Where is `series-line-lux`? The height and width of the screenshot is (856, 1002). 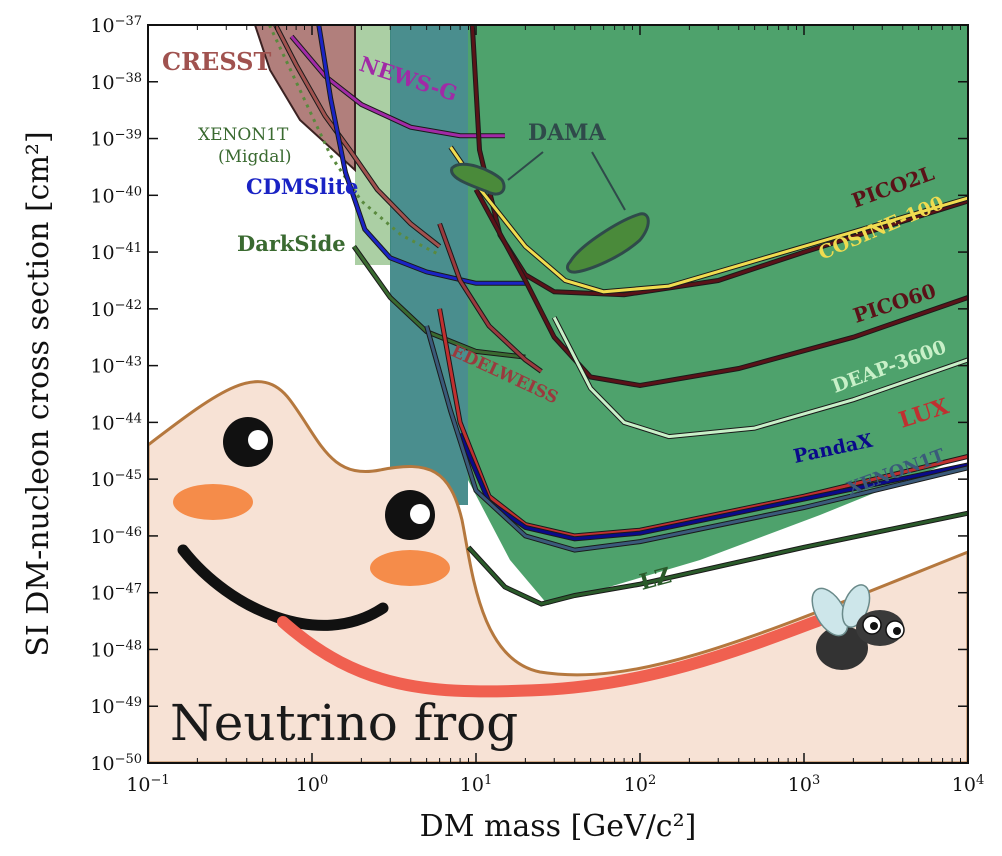
series-line-lux is located at coordinates (703, 423).